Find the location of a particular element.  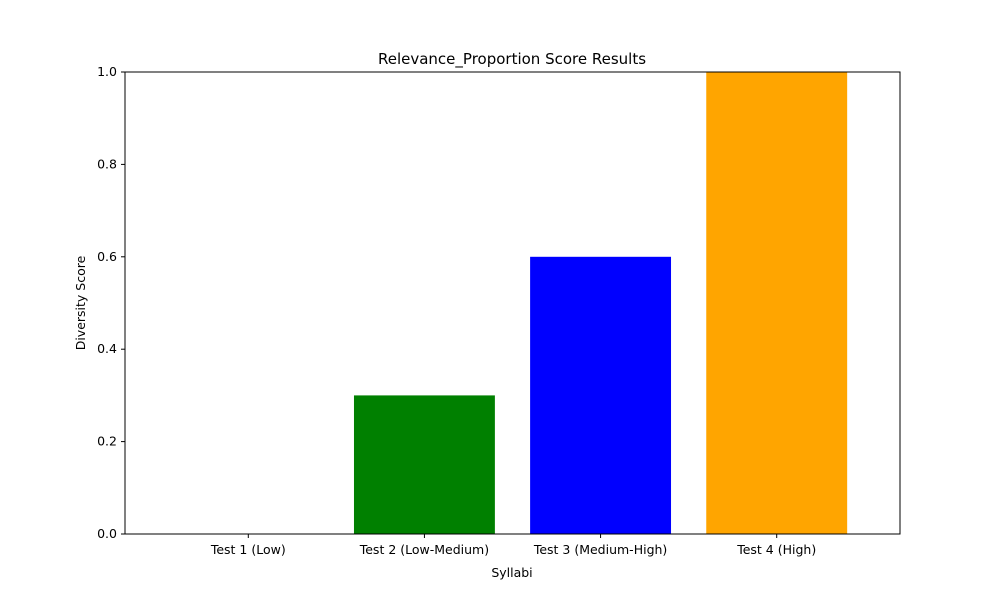

x-tick-label: Test 3 (Medium-High) is located at coordinates (600, 549).